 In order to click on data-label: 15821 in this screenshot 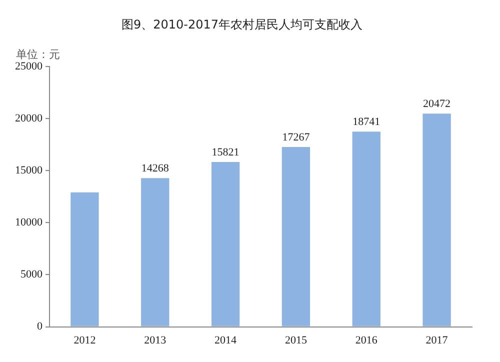, I will do `click(226, 152)`.